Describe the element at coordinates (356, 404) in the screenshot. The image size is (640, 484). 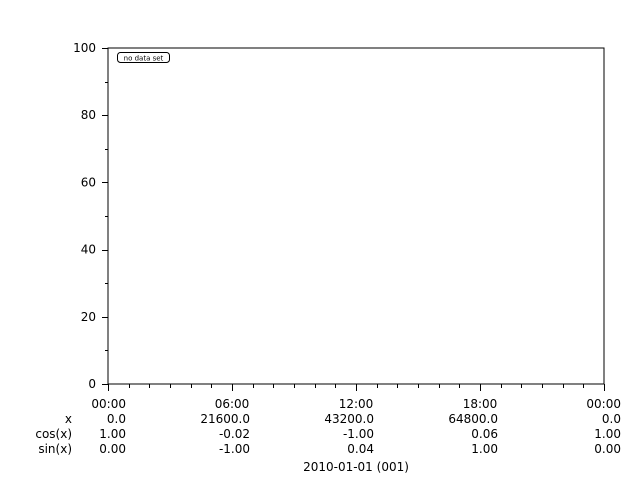
I see `x-tick-label: 12:00` at that location.